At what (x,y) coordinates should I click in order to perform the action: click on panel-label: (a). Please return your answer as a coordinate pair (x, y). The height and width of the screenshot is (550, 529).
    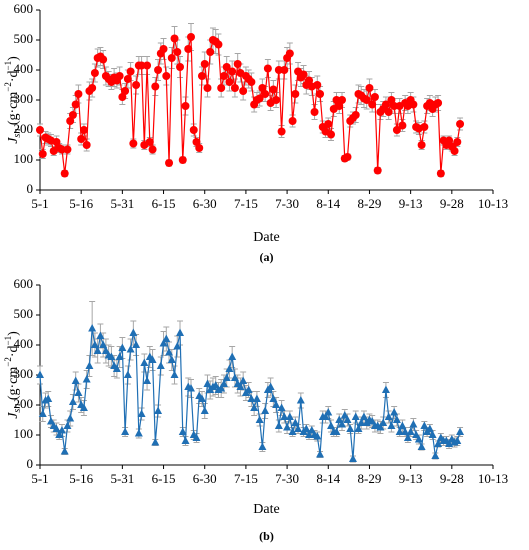
    Looking at the image, I should click on (267, 257).